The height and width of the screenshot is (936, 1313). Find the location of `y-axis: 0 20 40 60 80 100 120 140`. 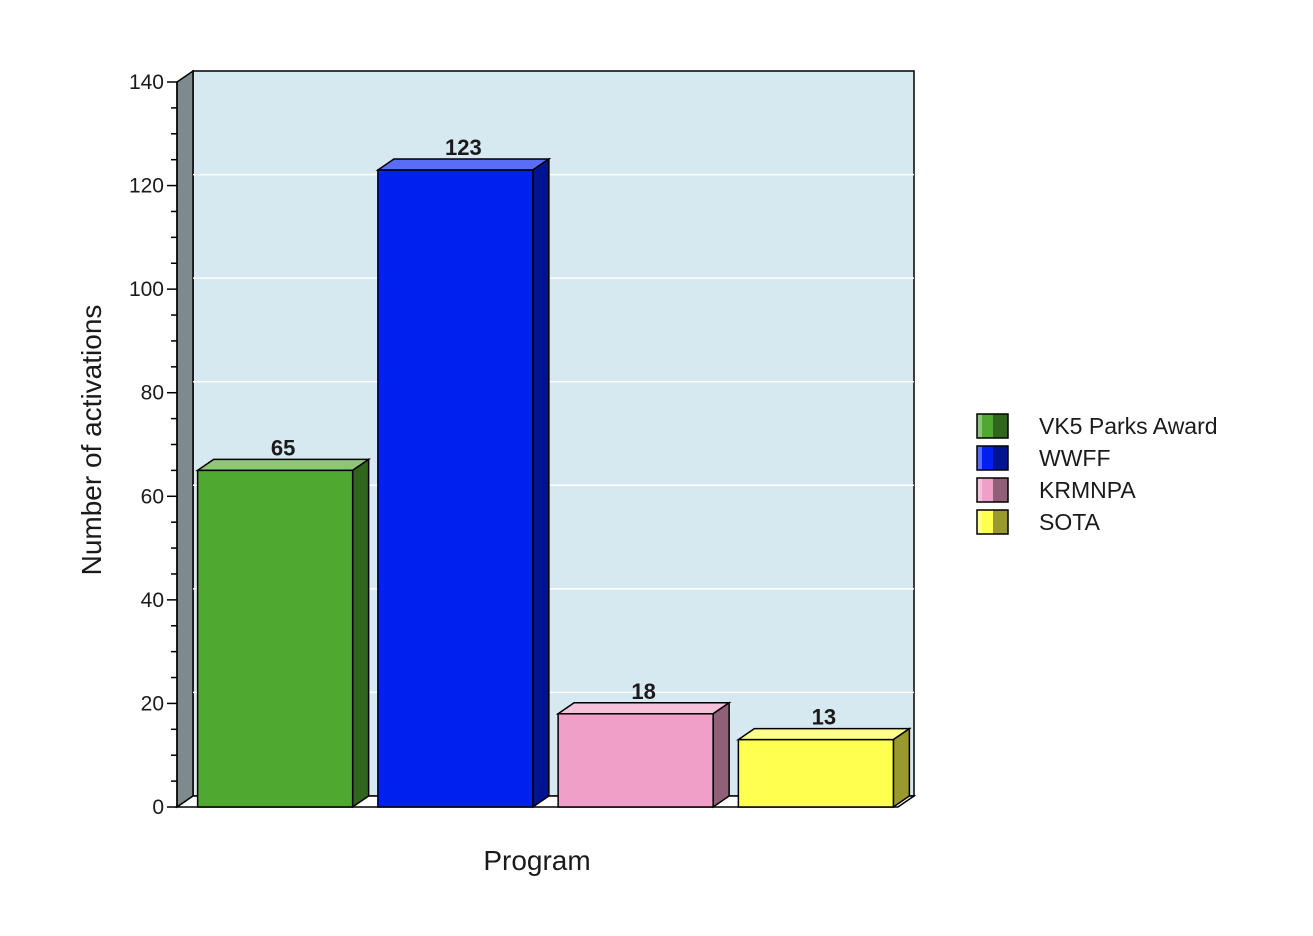

y-axis: 0 20 40 60 80 100 120 140 is located at coordinates (153, 445).